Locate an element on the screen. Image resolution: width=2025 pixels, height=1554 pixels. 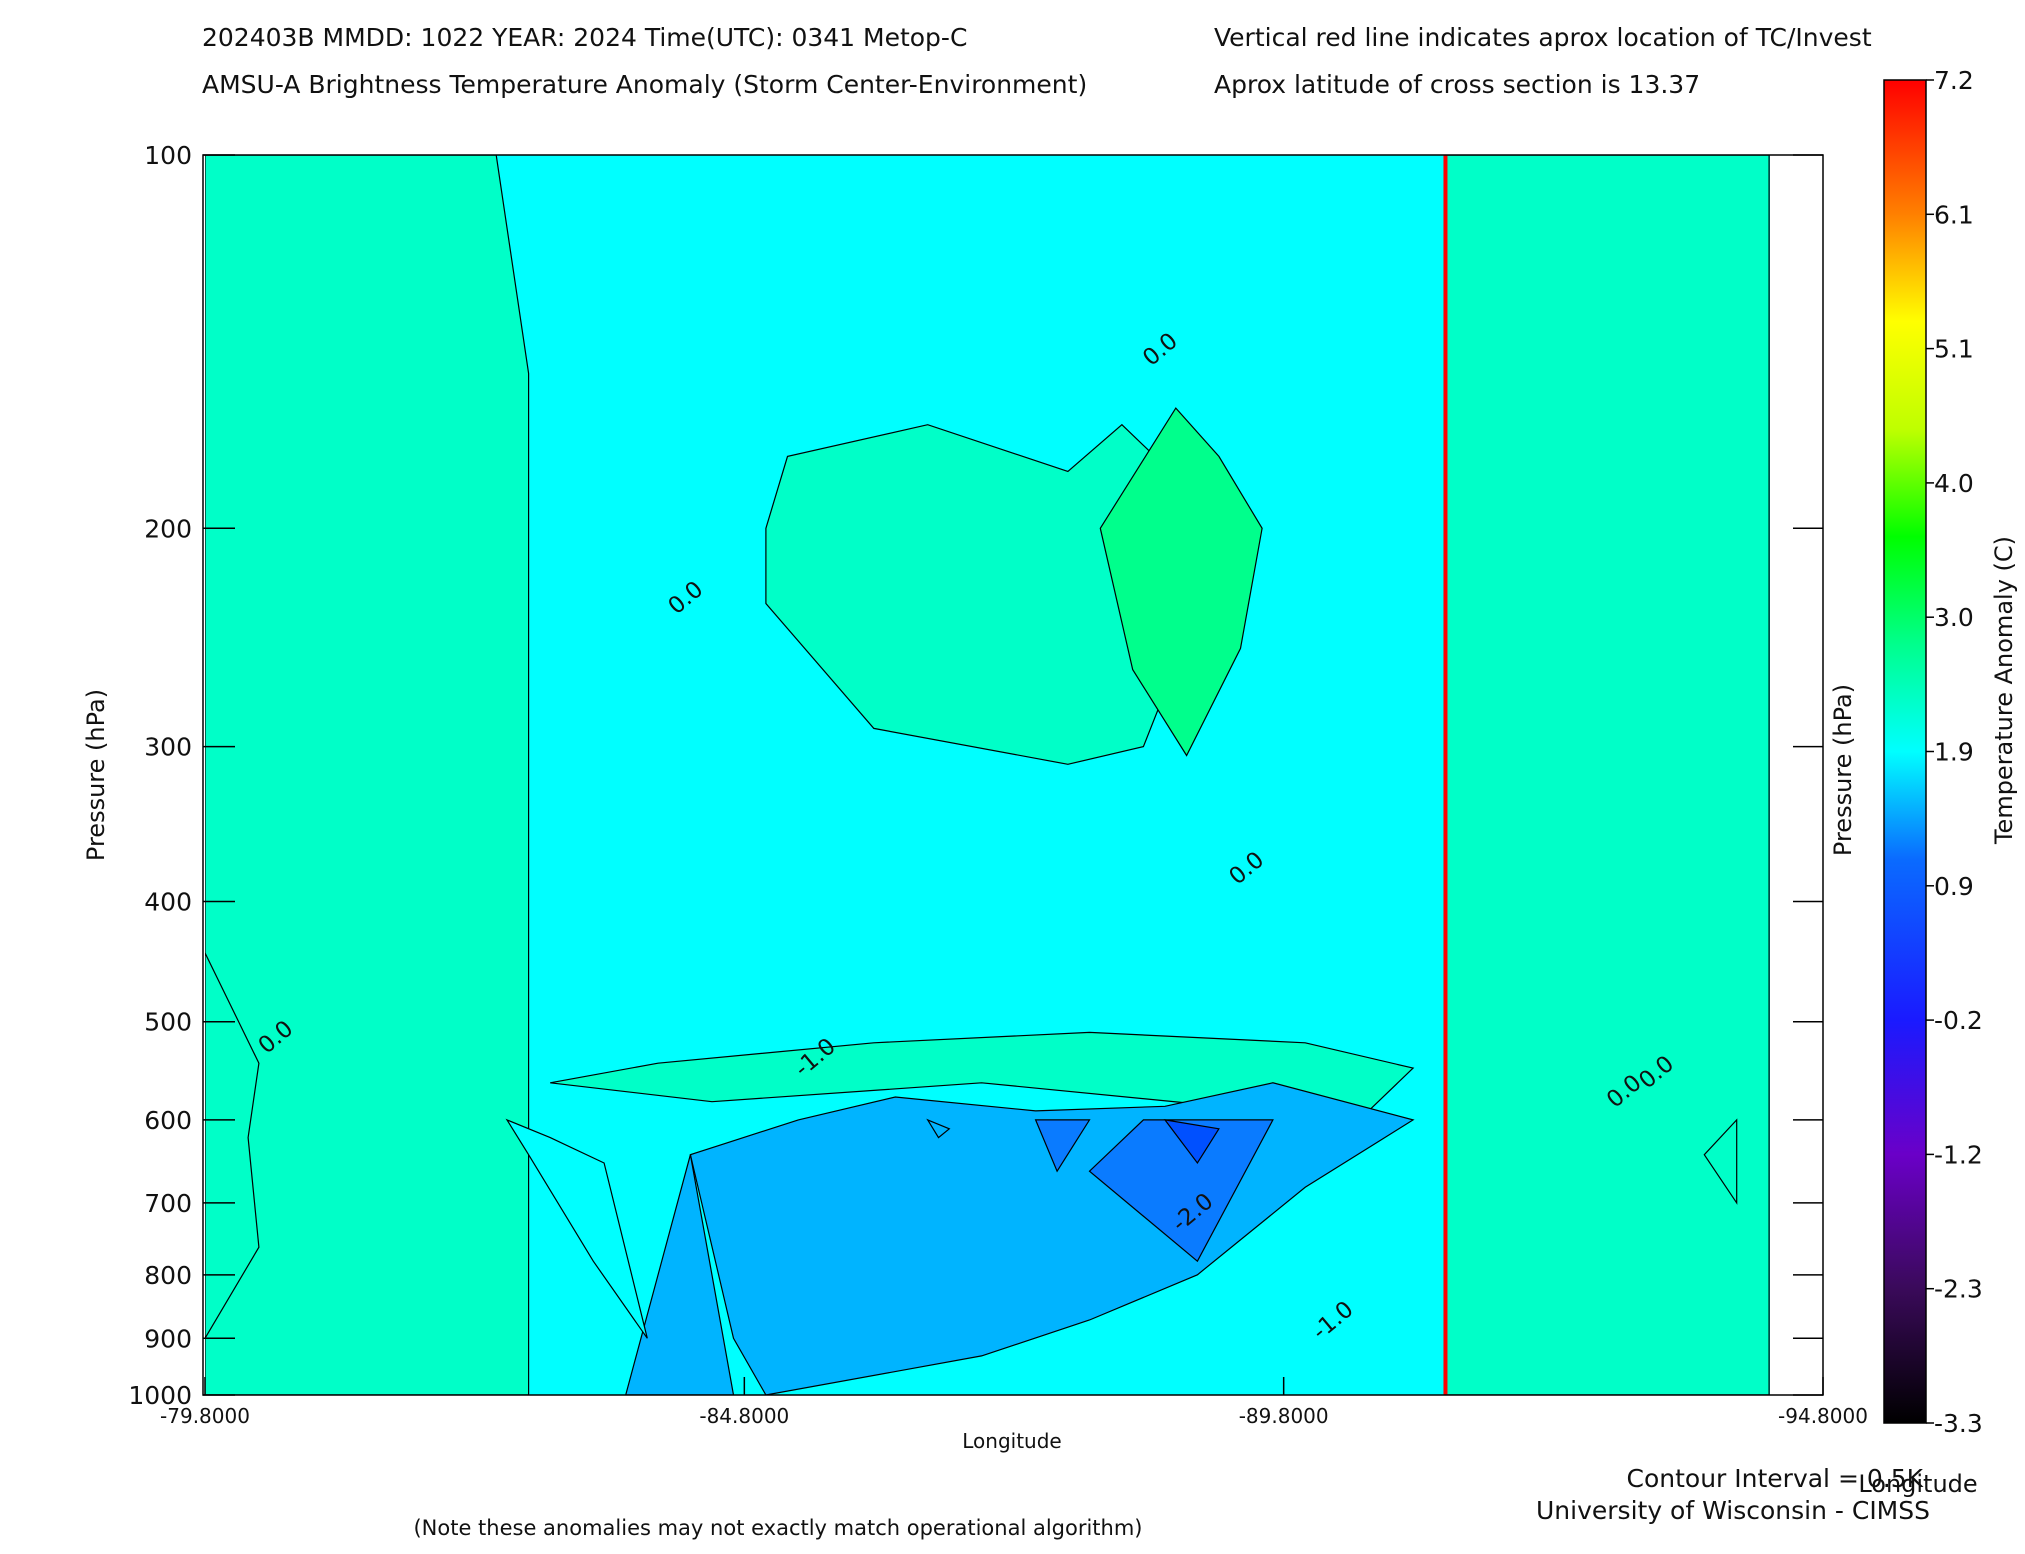
colorbar-tick-label-9: -2.3 is located at coordinates (1958, 1289).